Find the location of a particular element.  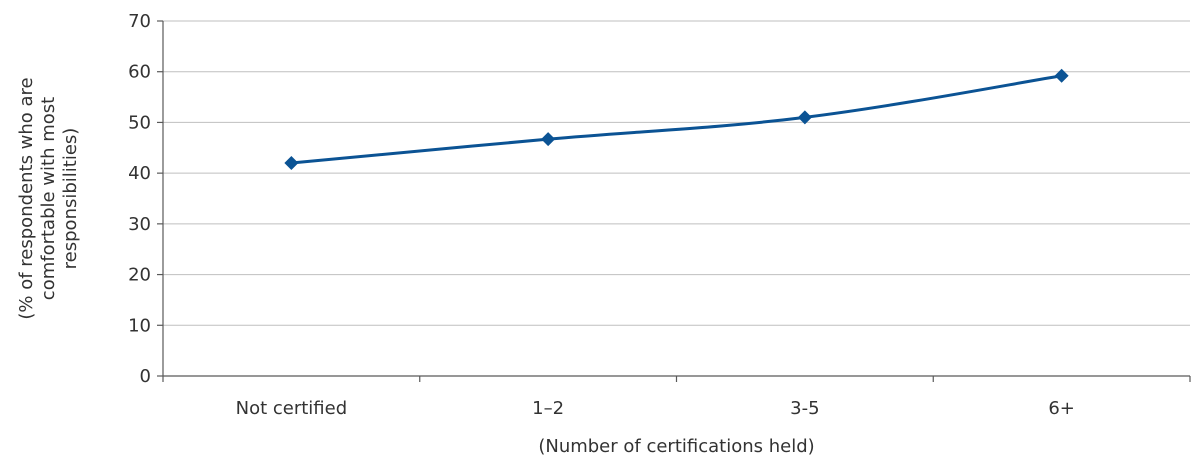

y-tick-label: 30 is located at coordinates (139, 224).